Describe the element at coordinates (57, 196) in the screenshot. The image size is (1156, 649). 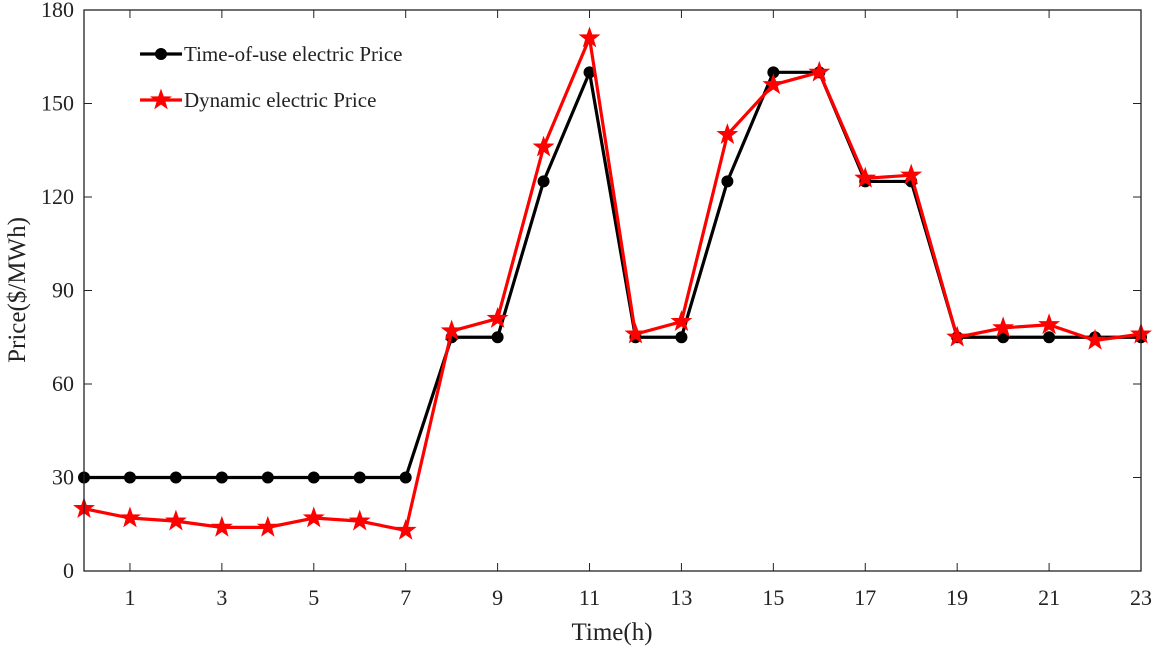
I see `y-tick-label: 120` at that location.